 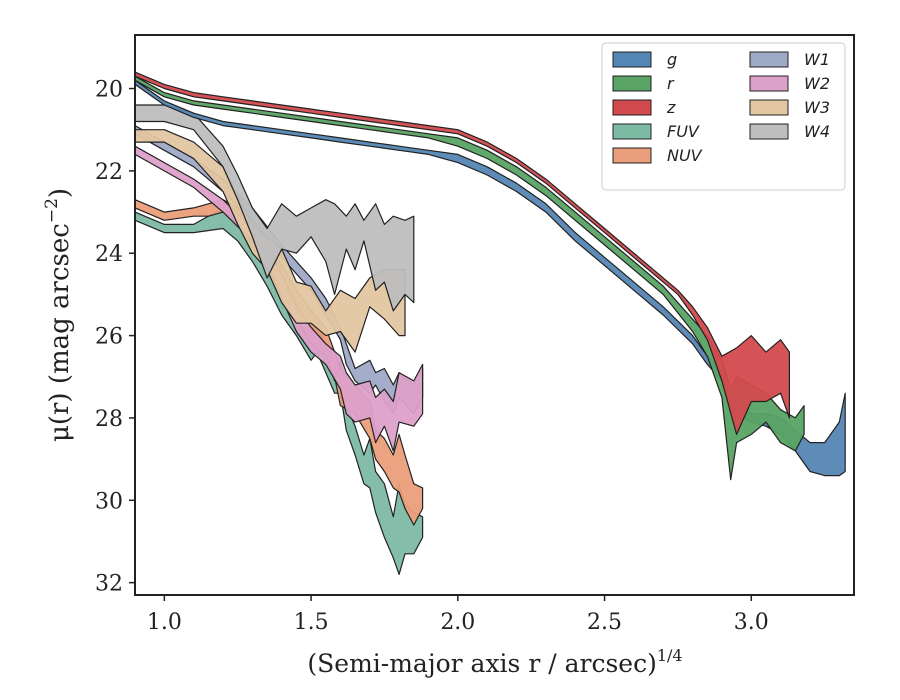 What do you see at coordinates (164, 622) in the screenshot?
I see `x-tick-label: 1.0` at bounding box center [164, 622].